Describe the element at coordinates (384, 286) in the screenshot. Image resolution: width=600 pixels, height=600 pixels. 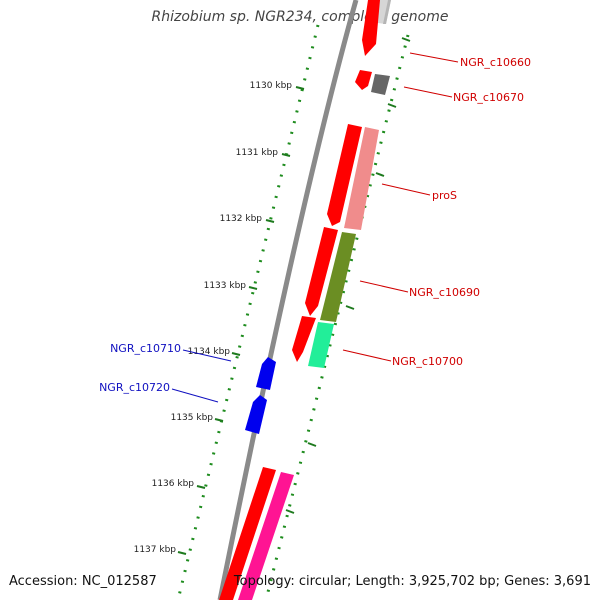
I see `callout-line-ngr-c10690` at that location.